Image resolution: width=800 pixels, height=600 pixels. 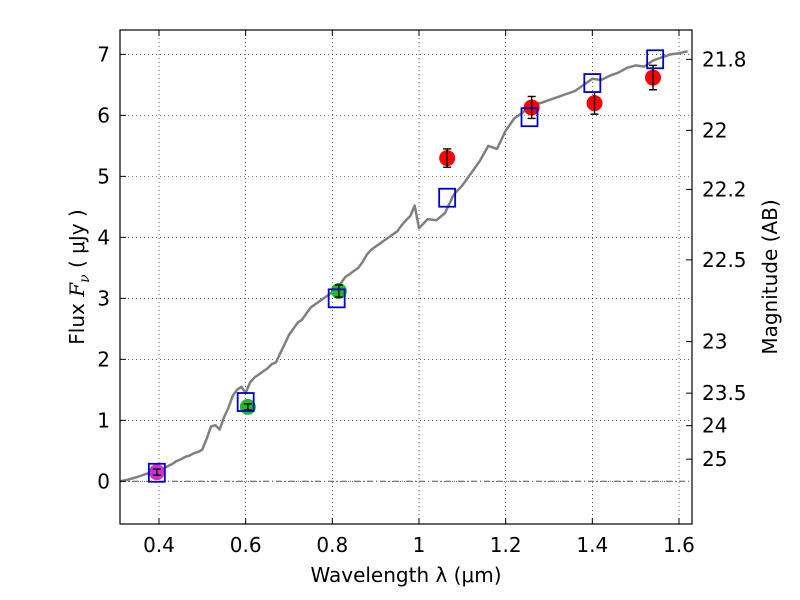 What do you see at coordinates (714, 459) in the screenshot?
I see `y2-tick-label: 25` at bounding box center [714, 459].